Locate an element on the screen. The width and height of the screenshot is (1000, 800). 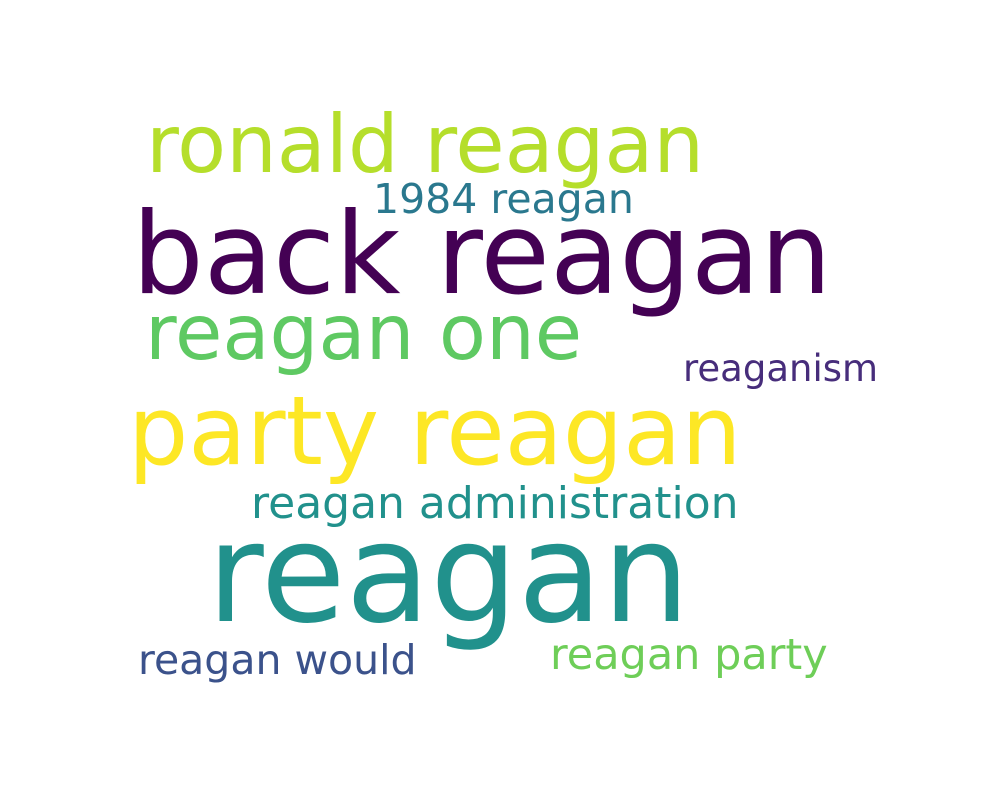
word-1984-reagan: 1984 reagan is located at coordinates (503, 199).